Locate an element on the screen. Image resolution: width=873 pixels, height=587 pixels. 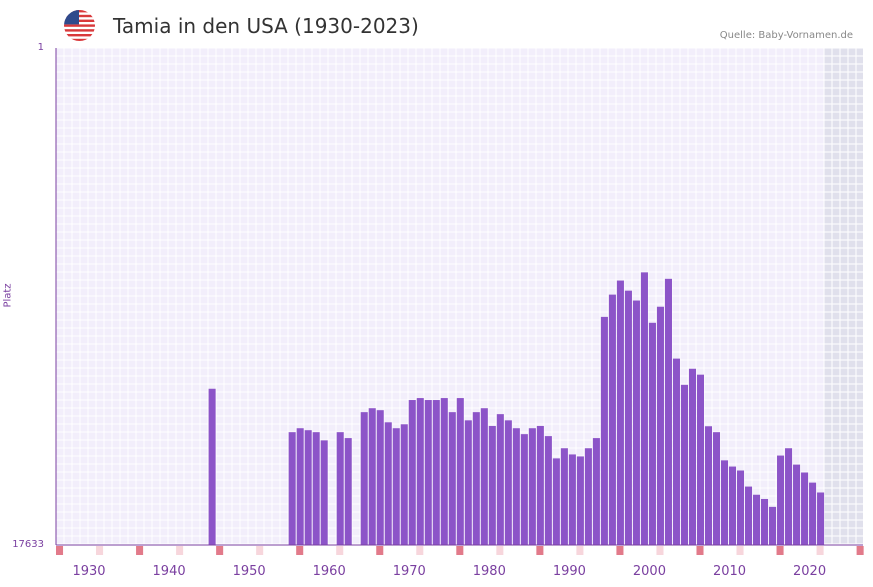
bar-1998 is located at coordinates (636, 422).